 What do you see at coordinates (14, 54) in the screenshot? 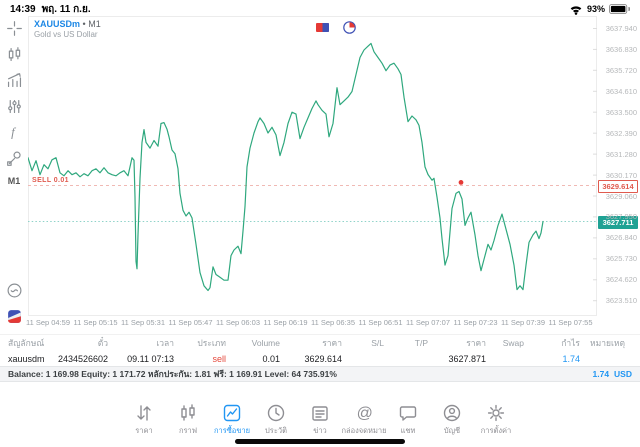
I see `candlesticks-icon` at bounding box center [14, 54].